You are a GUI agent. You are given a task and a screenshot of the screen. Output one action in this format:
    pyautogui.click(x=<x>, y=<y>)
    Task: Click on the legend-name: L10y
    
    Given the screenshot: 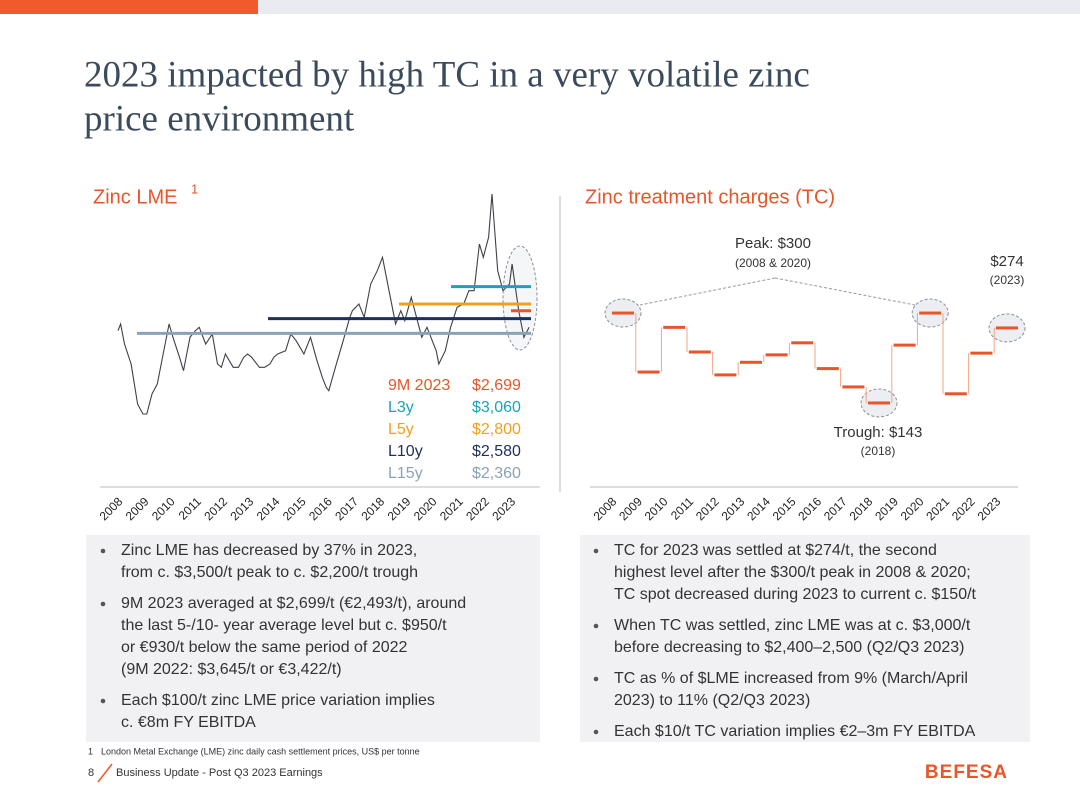 What is the action you would take?
    pyautogui.click(x=405, y=451)
    